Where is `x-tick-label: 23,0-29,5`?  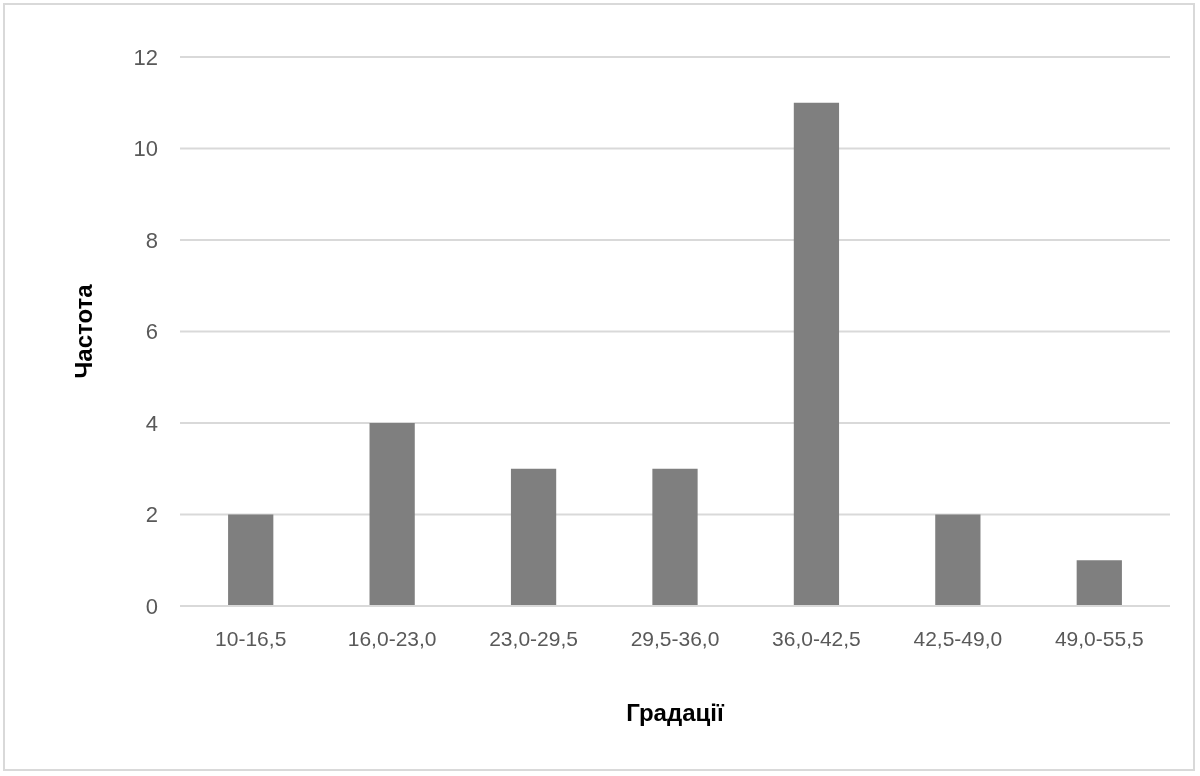
x-tick-label: 23,0-29,5 is located at coordinates (533, 638).